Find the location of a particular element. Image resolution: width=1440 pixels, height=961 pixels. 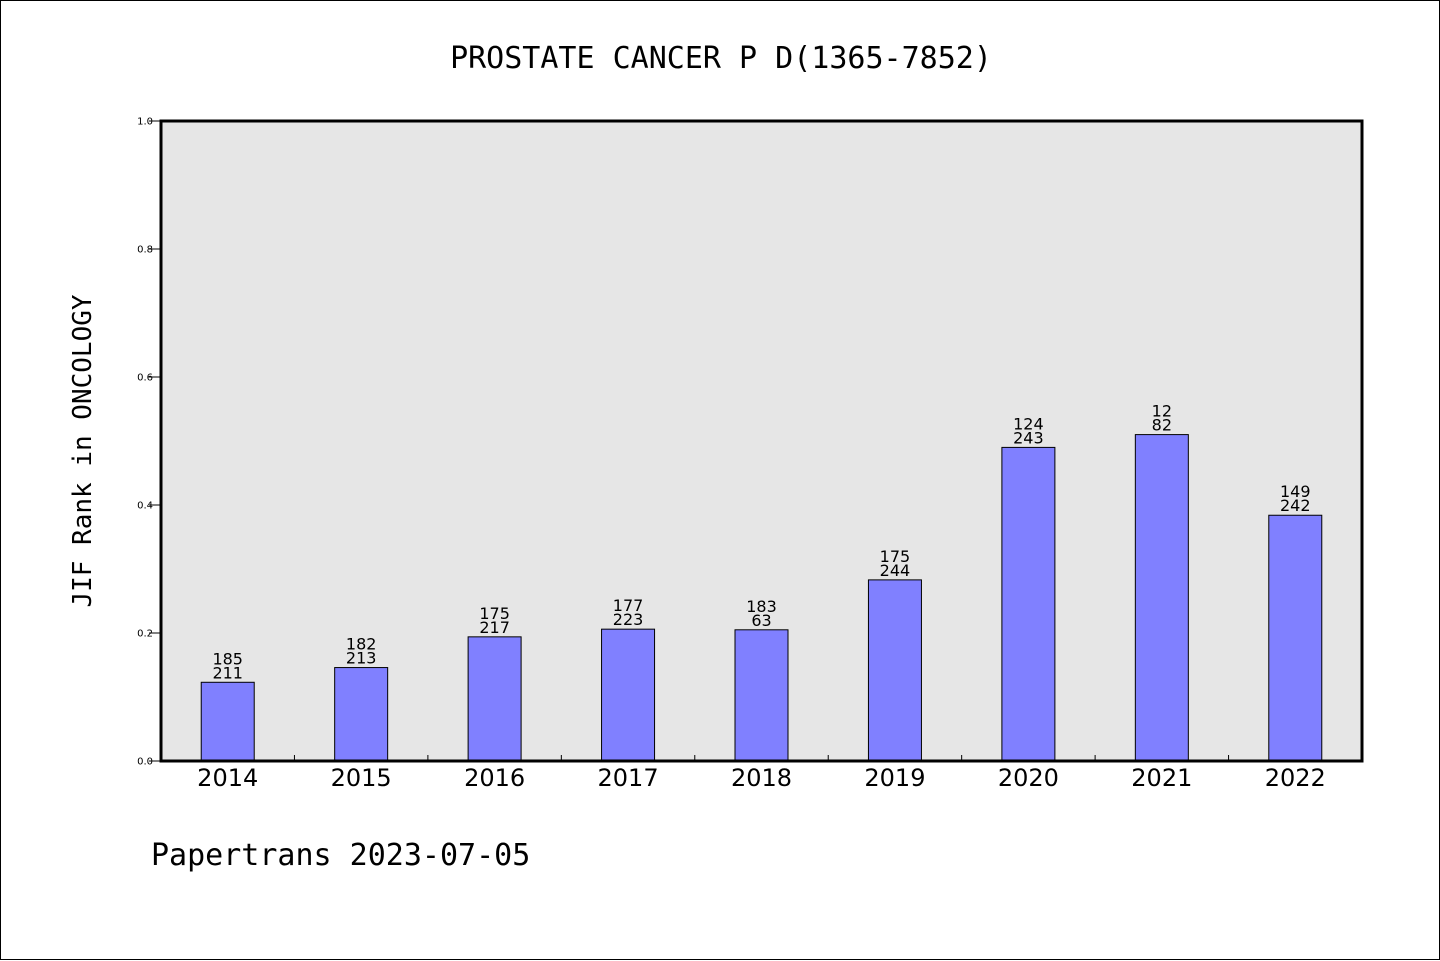

x-tick-label: 2014 is located at coordinates (227, 778).